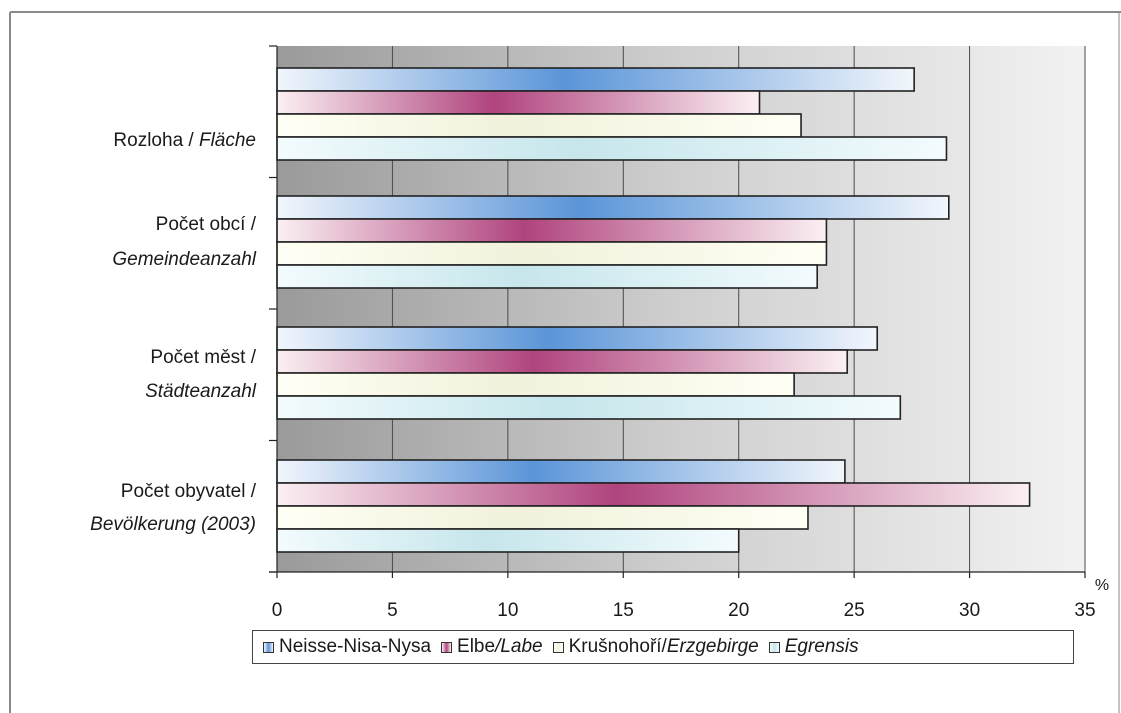 This screenshot has height=713, width=1121. I want to click on legend-item: Krušnohoří/Erzgebirge, so click(655, 647).